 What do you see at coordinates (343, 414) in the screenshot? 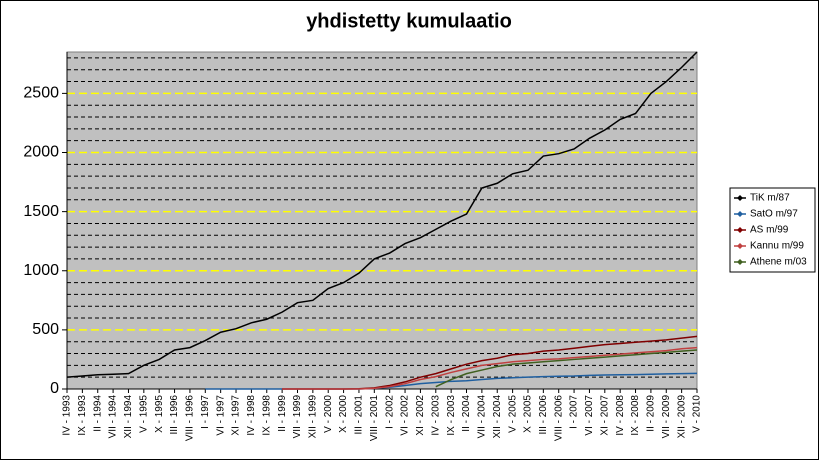
I see `x-tick-label: X - 2000` at bounding box center [343, 414].